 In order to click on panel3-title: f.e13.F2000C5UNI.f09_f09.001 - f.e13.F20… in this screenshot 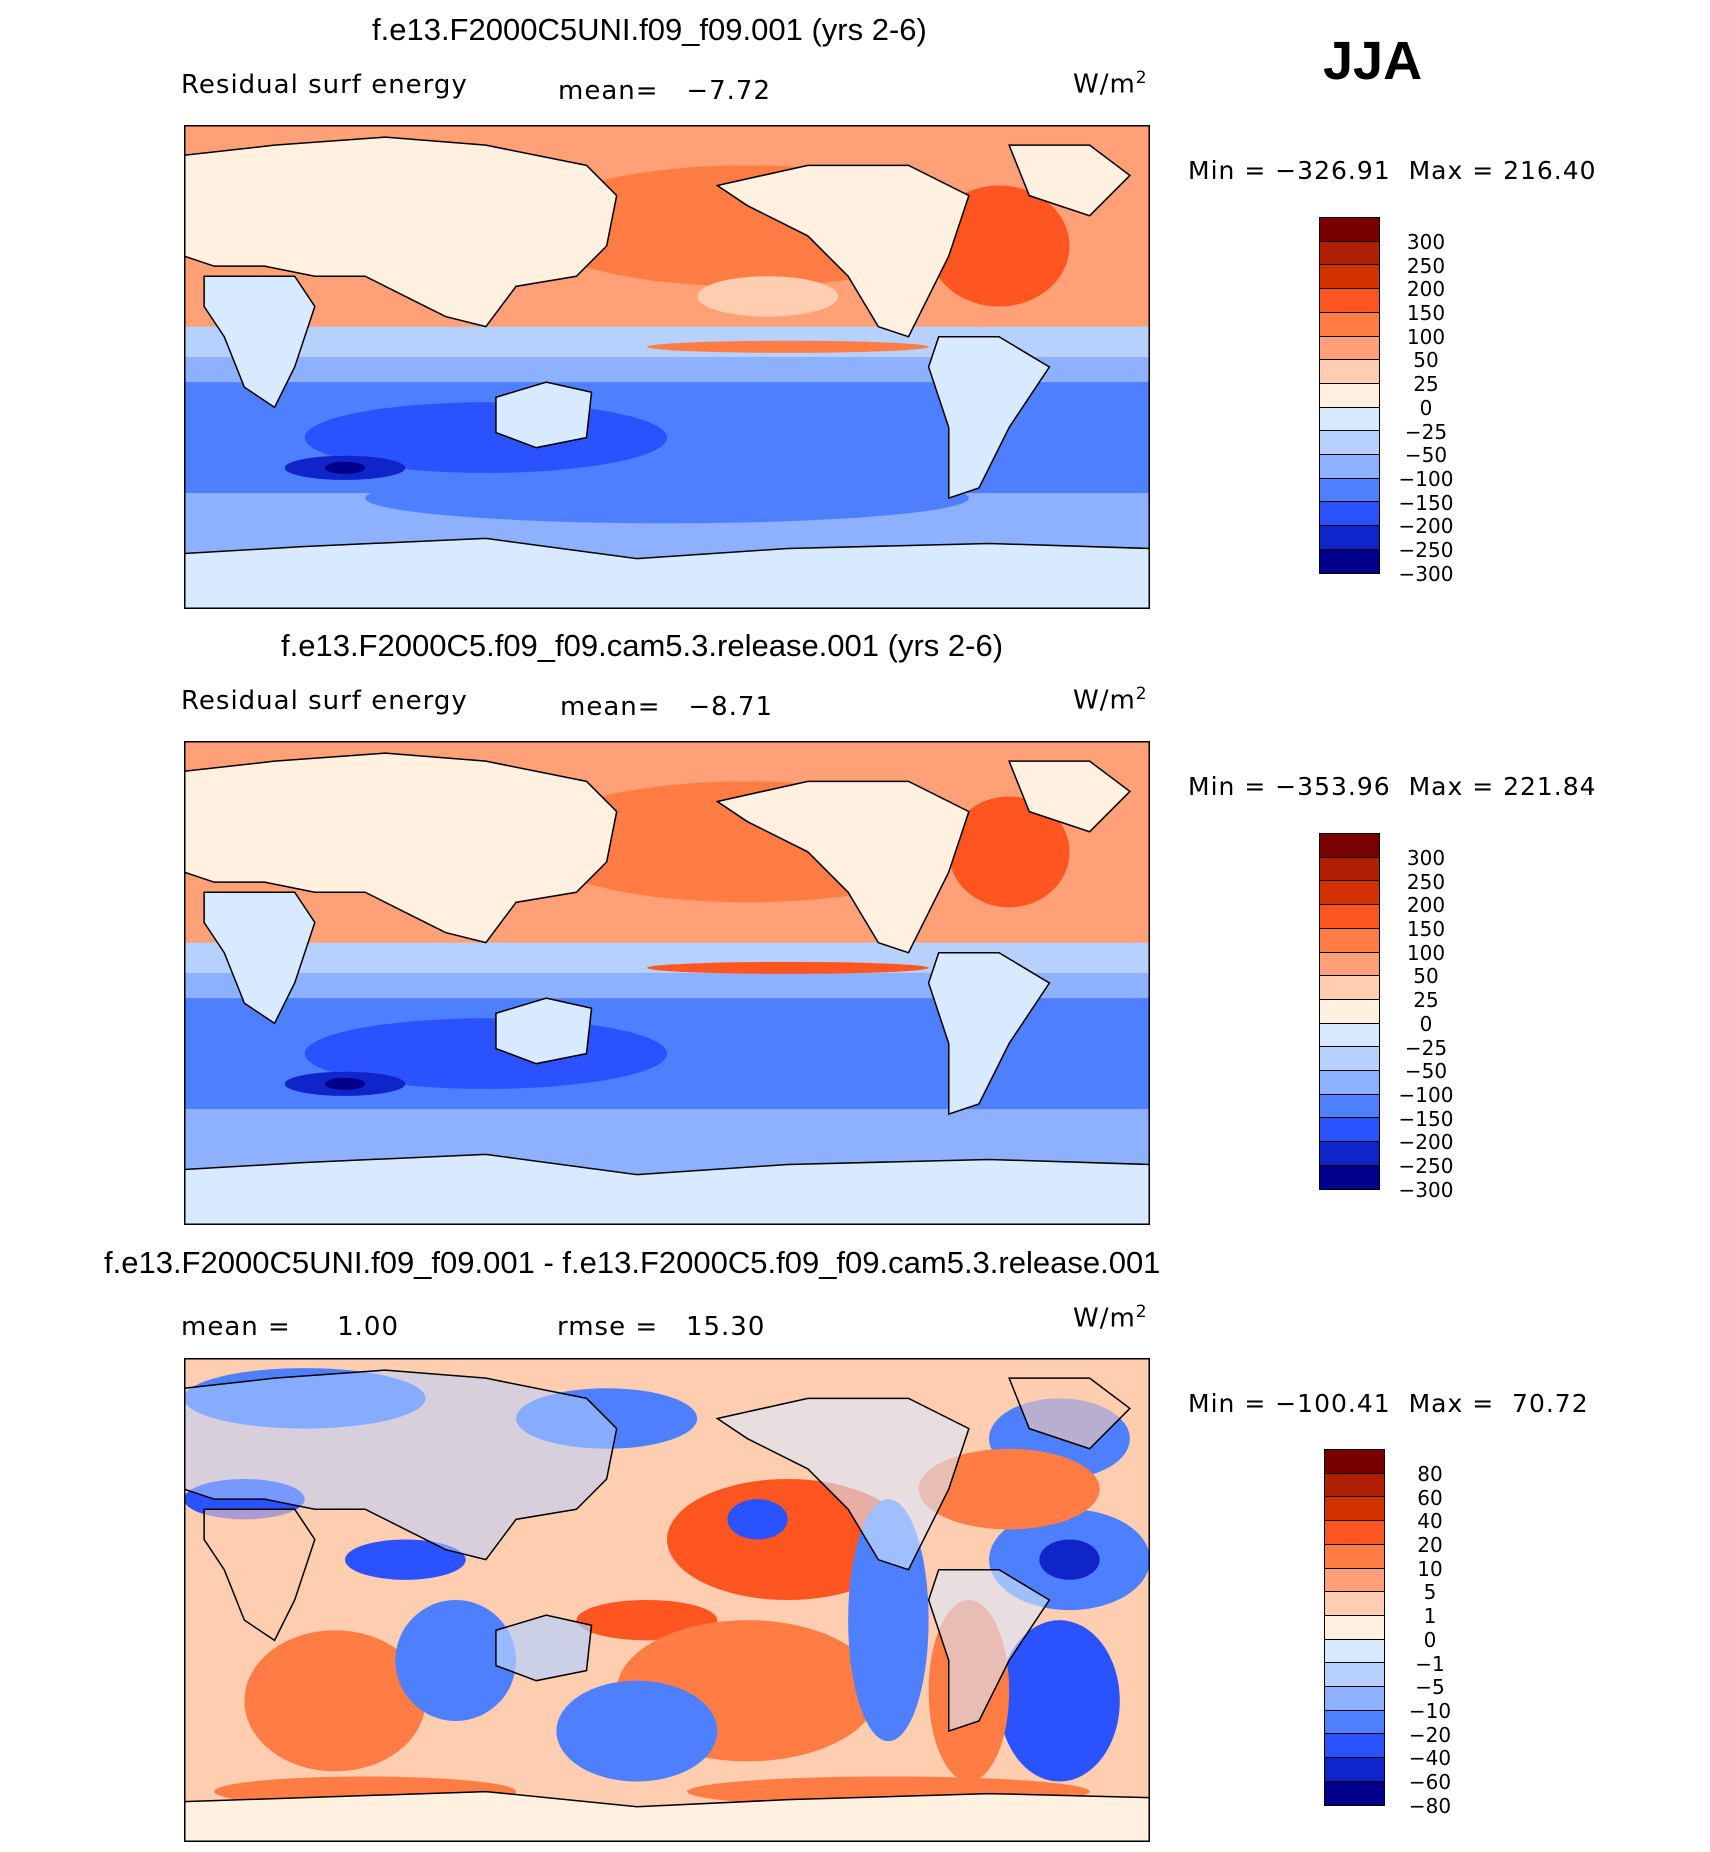, I will do `click(632, 1262)`.